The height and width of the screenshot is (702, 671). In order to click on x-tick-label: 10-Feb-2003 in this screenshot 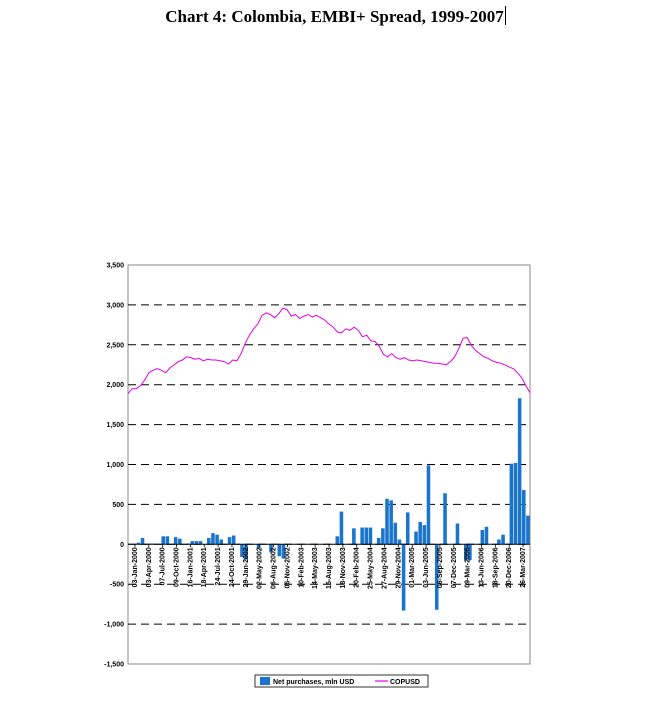, I will do `click(301, 567)`.